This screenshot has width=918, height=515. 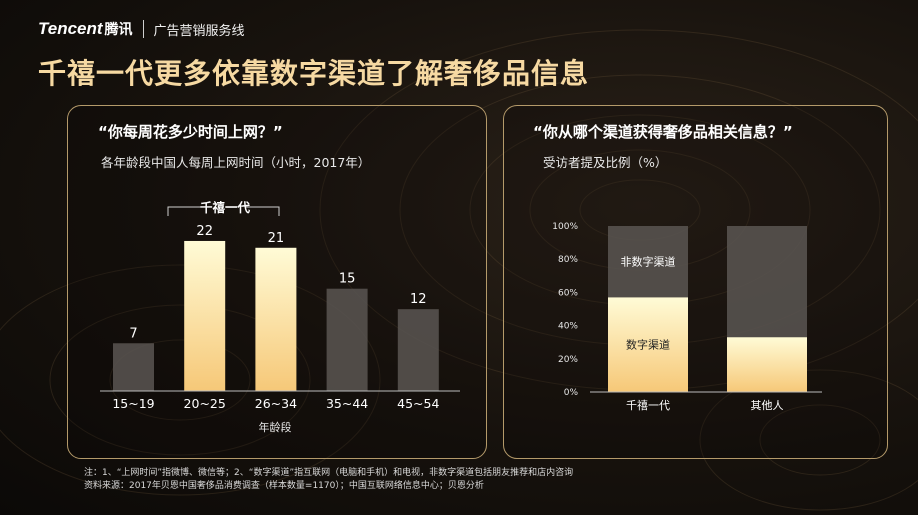 What do you see at coordinates (276, 238) in the screenshot?
I see `bar-value-label: 21` at bounding box center [276, 238].